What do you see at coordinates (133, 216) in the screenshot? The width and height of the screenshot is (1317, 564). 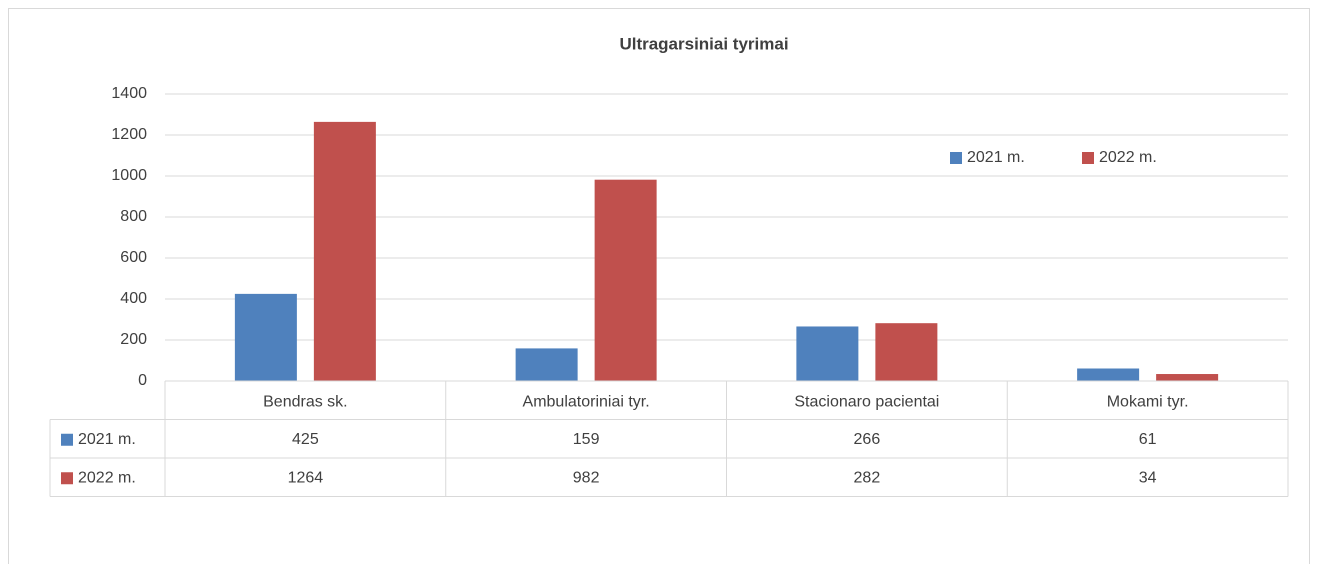 I see `y-tick-label: 800` at bounding box center [133, 216].